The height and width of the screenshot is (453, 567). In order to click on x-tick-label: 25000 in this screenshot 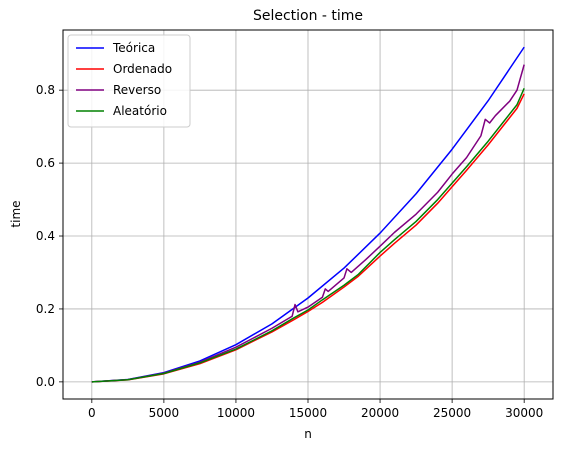, I will do `click(452, 413)`.